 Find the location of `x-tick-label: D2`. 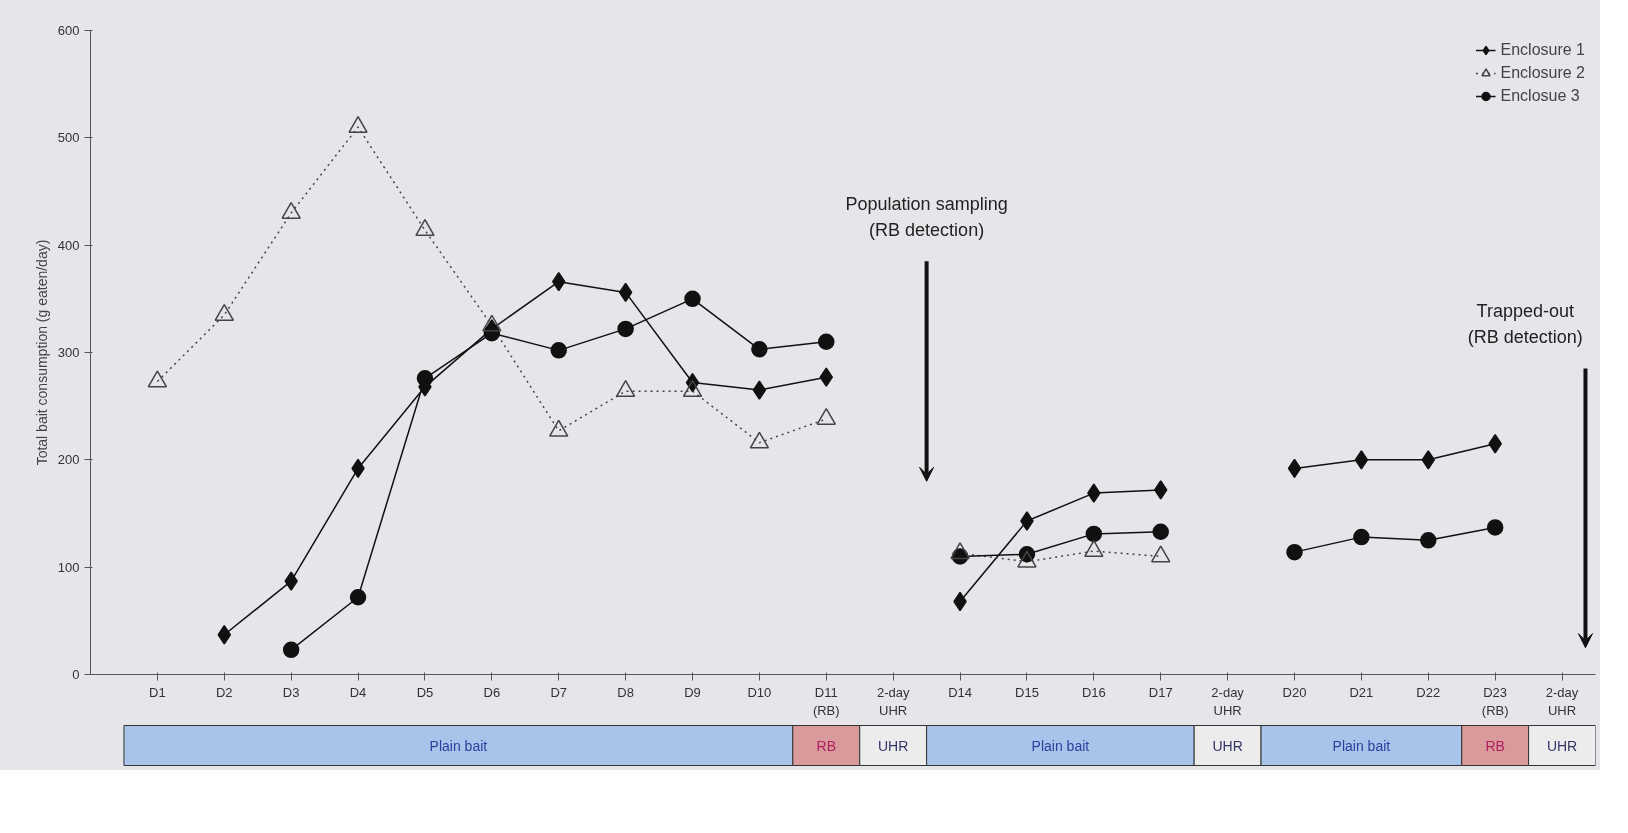

x-tick-label: D2 is located at coordinates (224, 692).